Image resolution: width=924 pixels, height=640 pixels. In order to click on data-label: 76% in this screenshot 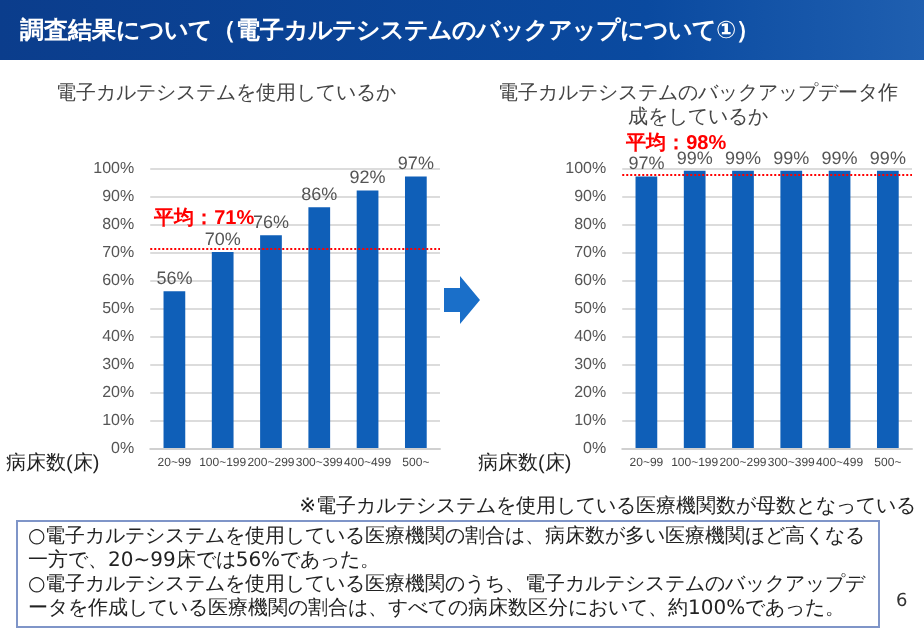, I will do `click(270, 222)`.